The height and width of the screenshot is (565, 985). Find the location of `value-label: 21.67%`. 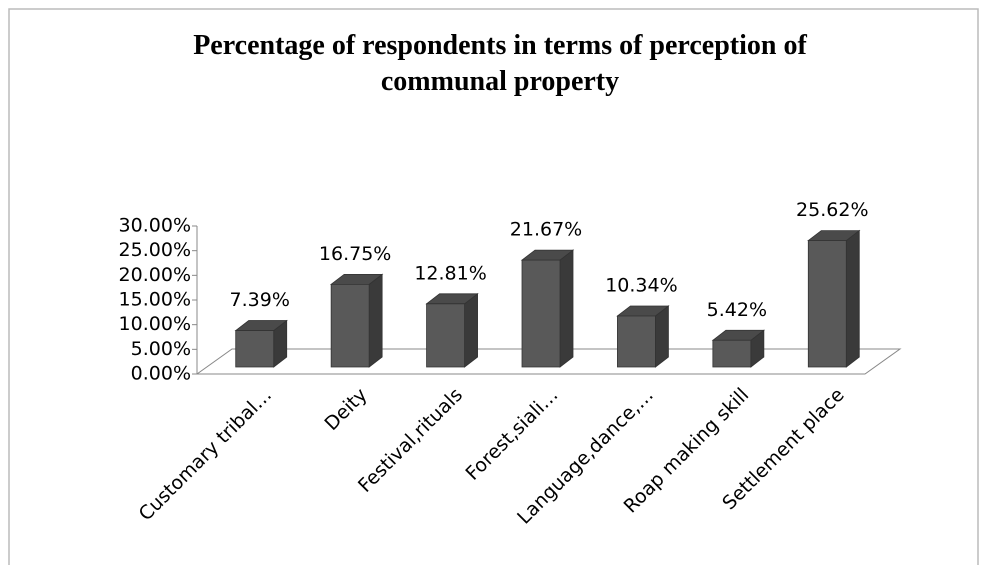

value-label: 21.67% is located at coordinates (546, 230).